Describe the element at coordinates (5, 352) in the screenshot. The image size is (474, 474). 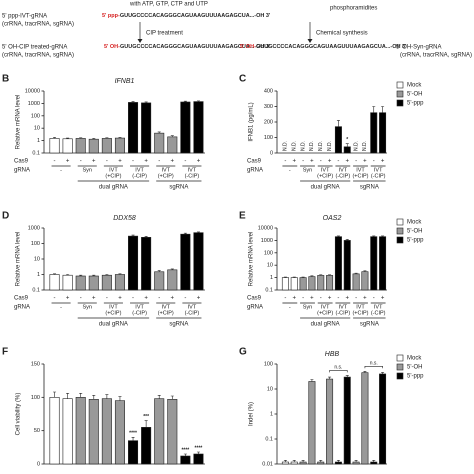
I see `panel-letter: F` at that location.